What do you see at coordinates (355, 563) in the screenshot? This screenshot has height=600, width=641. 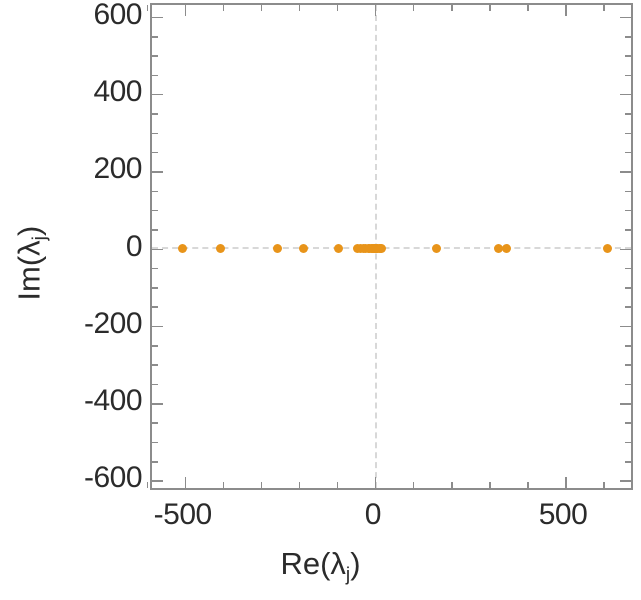 I see `x-axis-title-suffix: )` at bounding box center [355, 563].